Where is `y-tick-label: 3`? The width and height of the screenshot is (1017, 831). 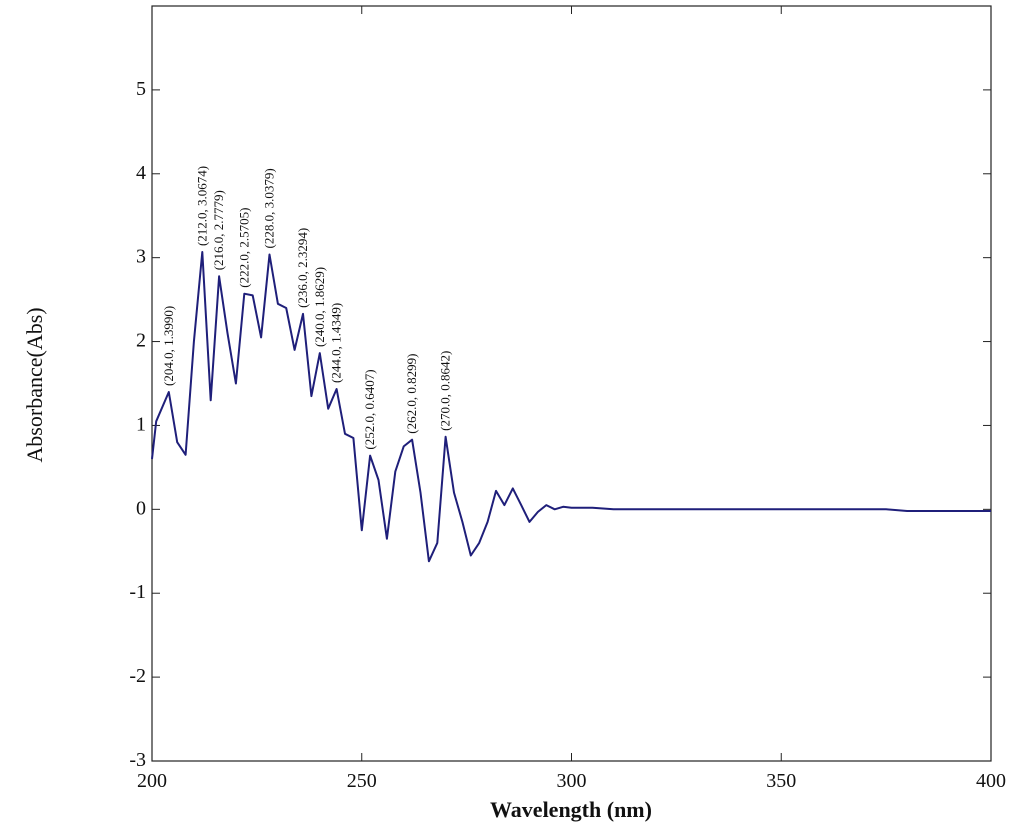
y-tick-label: 3 is located at coordinates (141, 257).